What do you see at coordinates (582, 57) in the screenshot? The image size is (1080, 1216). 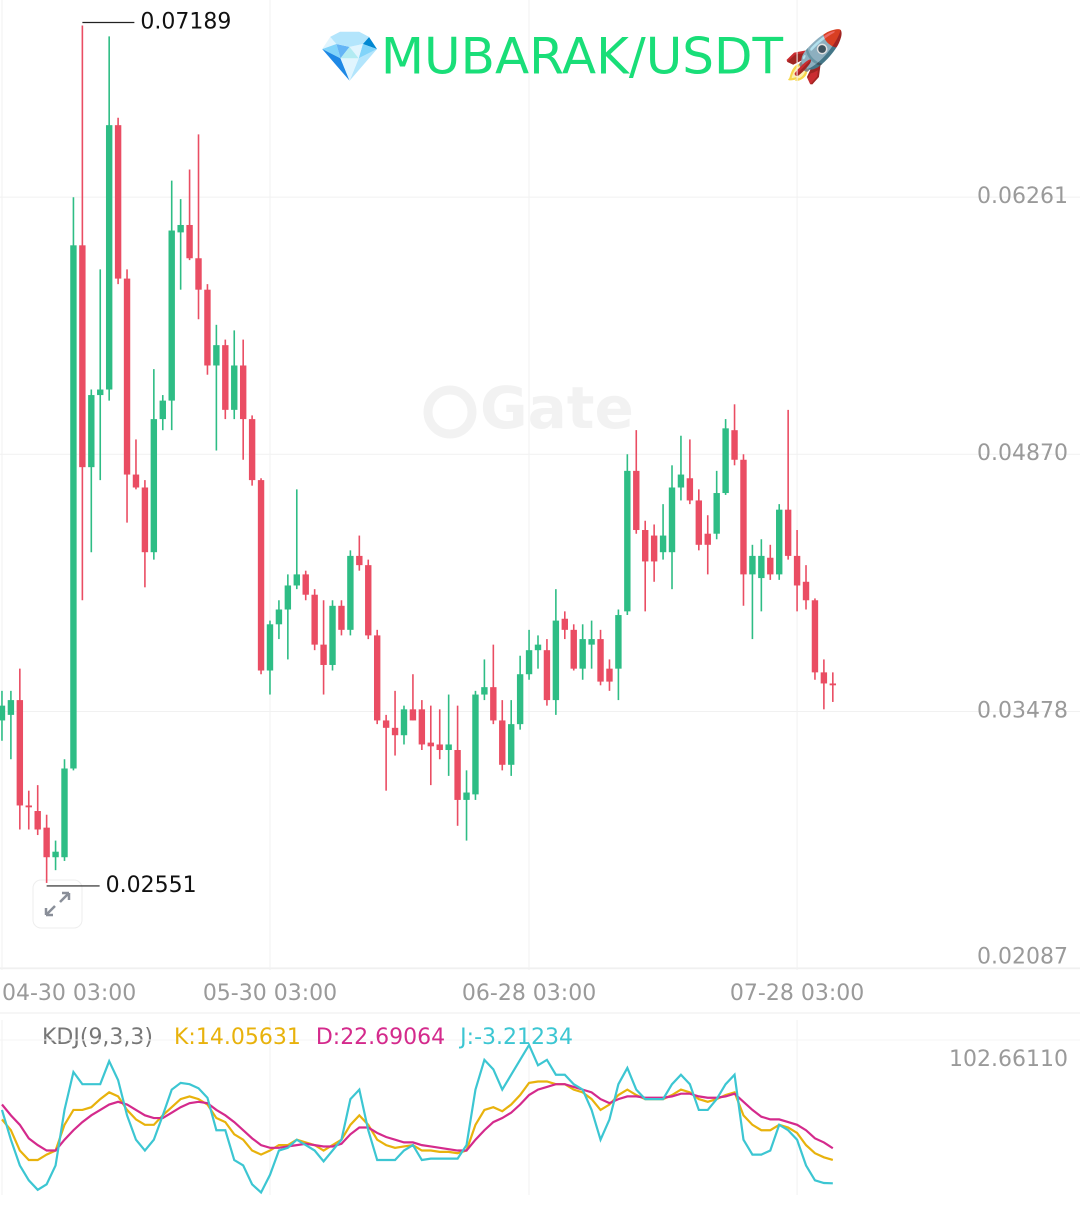 I see `chart-title: 💎MUBARAK/USDT🚀` at bounding box center [582, 57].